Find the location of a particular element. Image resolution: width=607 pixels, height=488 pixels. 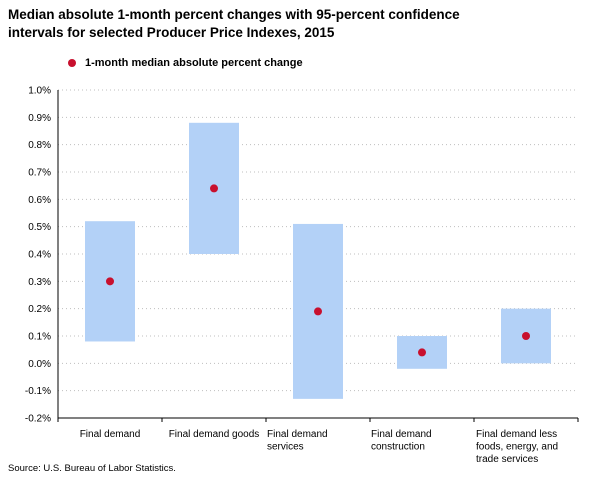

chart-legend: 1-month median absolute percent change is located at coordinates (185, 63).